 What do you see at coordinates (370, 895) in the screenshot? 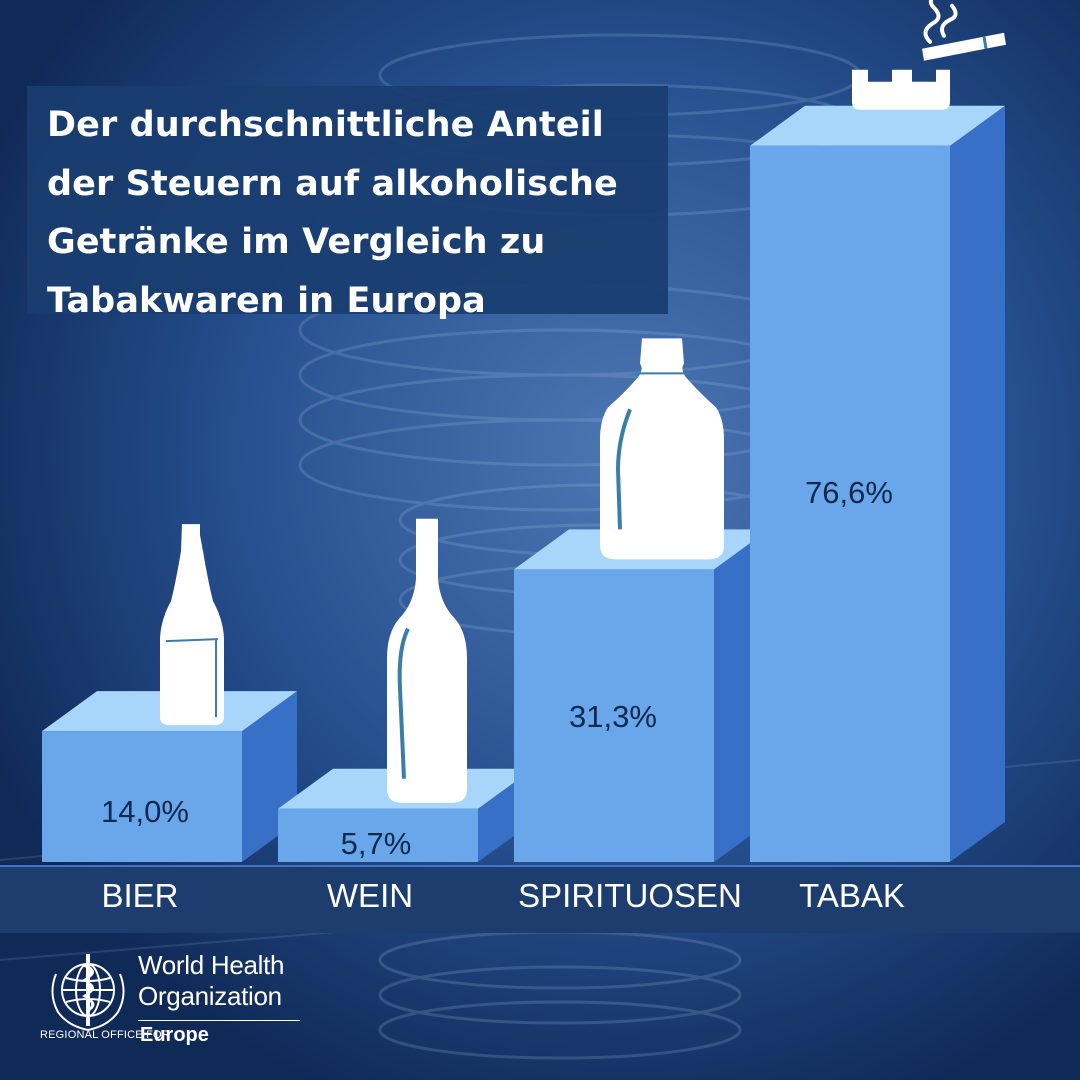
I see `category-label-wein: WEIN` at bounding box center [370, 895].